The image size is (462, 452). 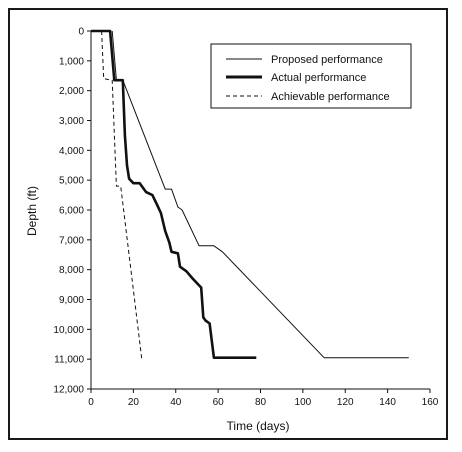 I want to click on y-tick-label: 0, so click(x=81, y=32).